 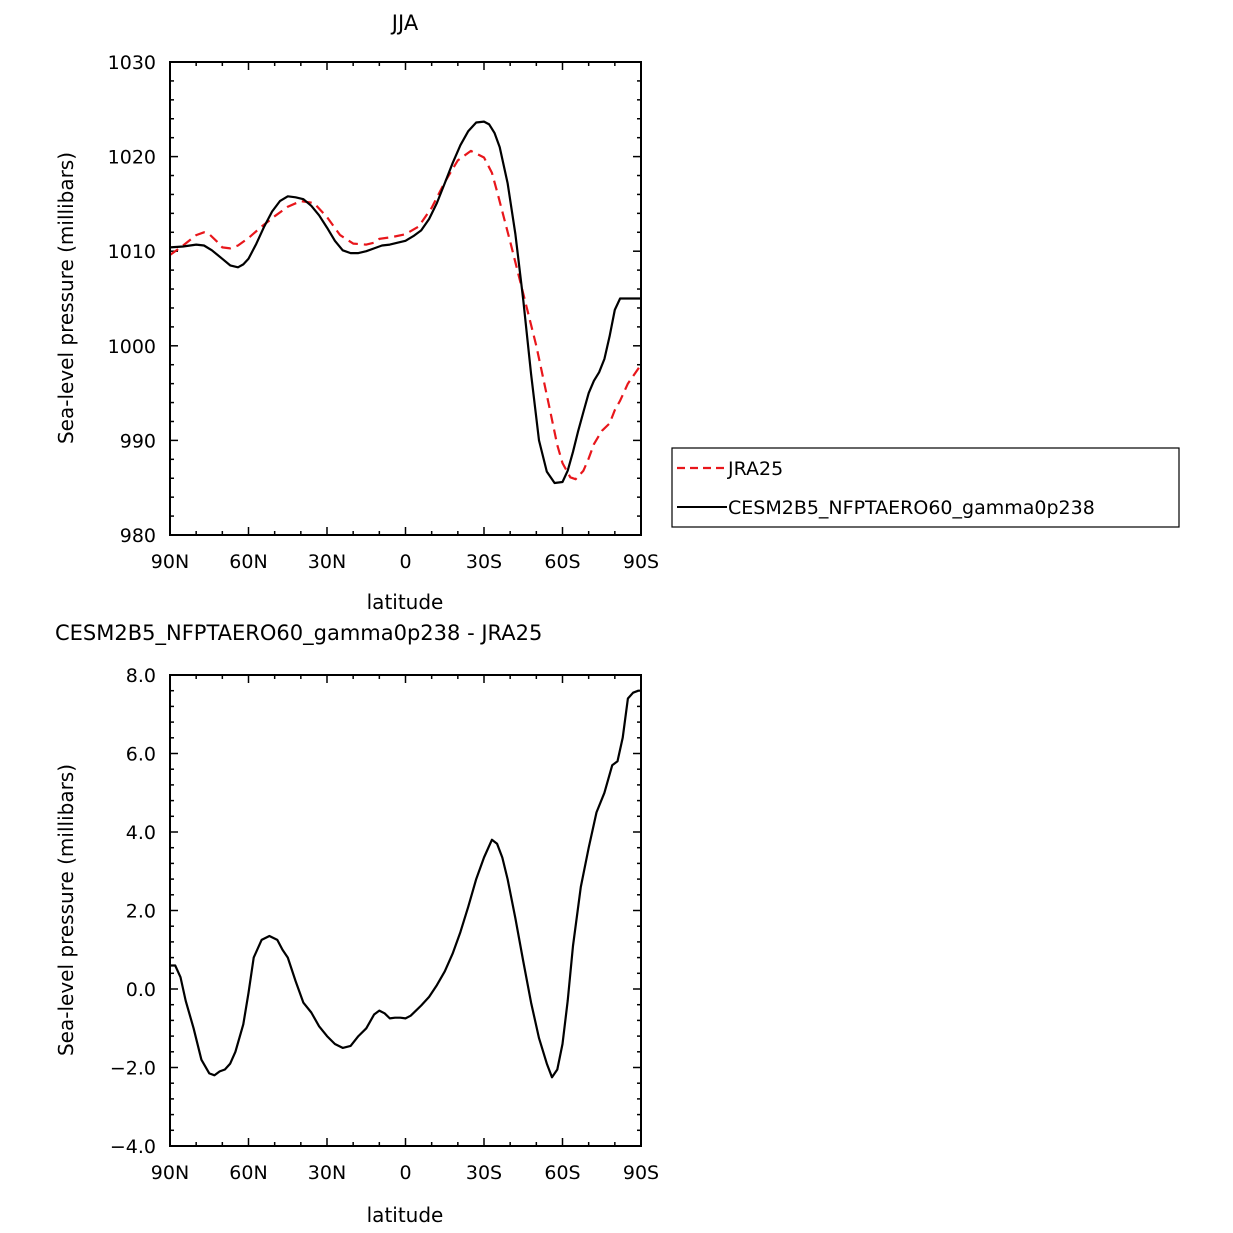 I want to click on top-x-tick-label: 0, so click(x=405, y=562).